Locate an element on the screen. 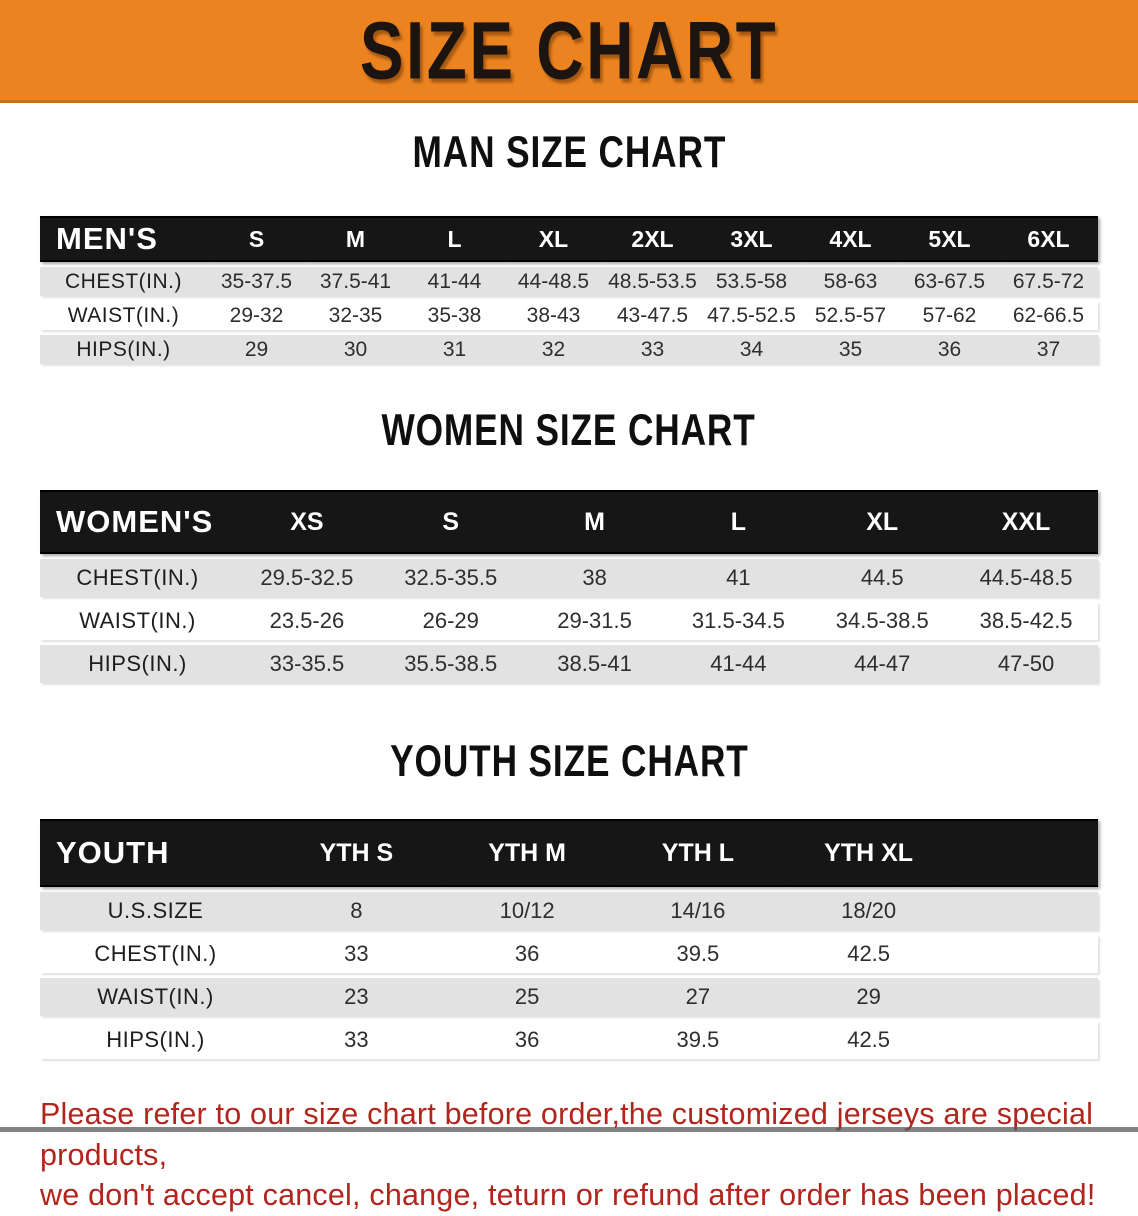  size-value-cell: 35-37.5 is located at coordinates (256, 281).